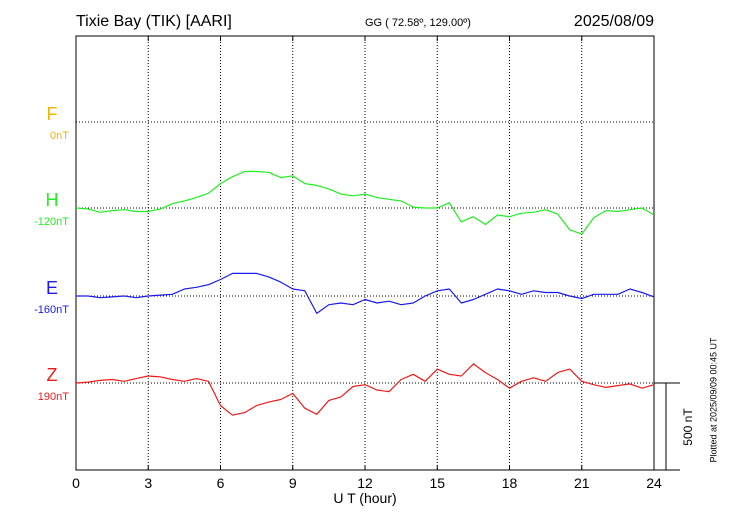 This screenshot has height=520, width=730. What do you see at coordinates (365, 389) in the screenshot?
I see `series-line-z` at bounding box center [365, 389].